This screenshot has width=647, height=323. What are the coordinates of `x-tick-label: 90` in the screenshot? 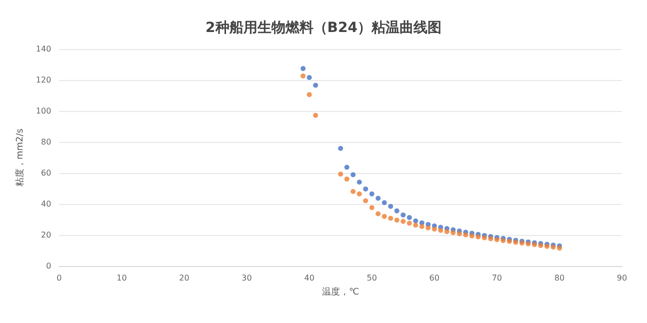 It's located at (622, 278).